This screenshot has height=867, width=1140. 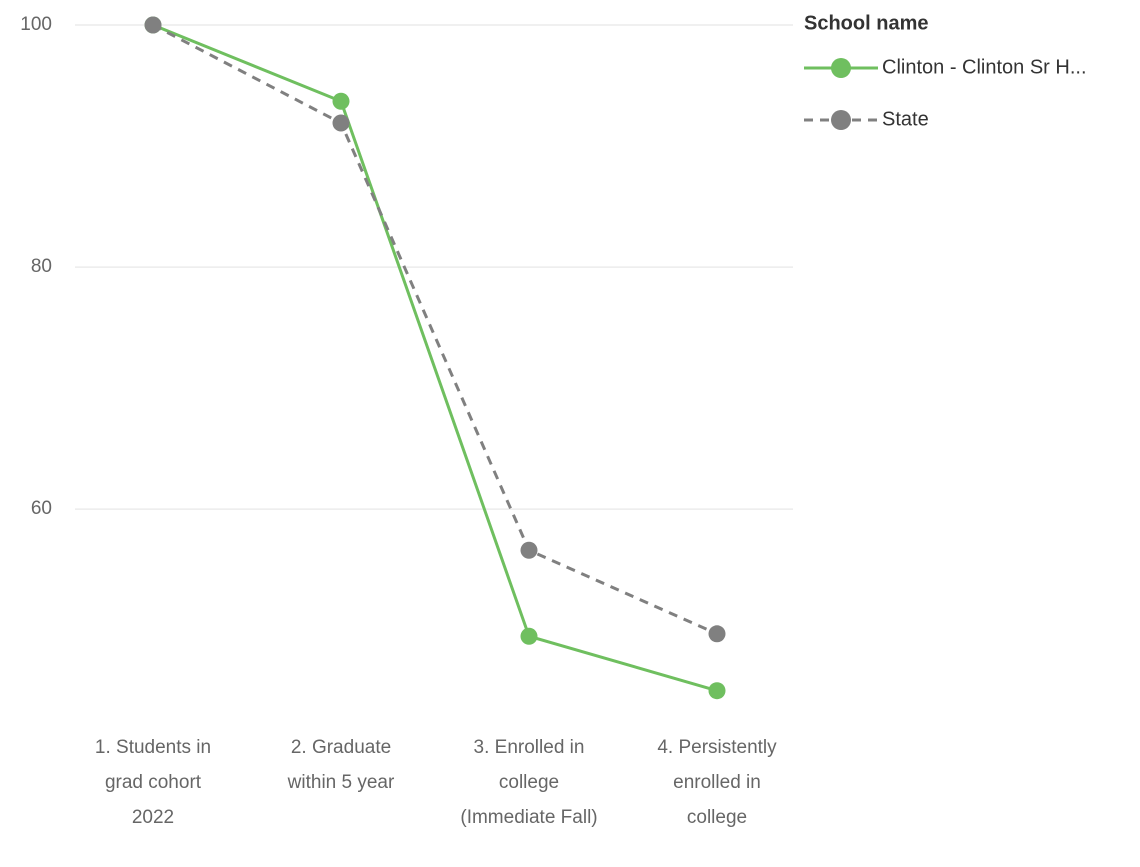 I want to click on x-tick-label: 2. Graduate within 5 year, so click(x=341, y=765).